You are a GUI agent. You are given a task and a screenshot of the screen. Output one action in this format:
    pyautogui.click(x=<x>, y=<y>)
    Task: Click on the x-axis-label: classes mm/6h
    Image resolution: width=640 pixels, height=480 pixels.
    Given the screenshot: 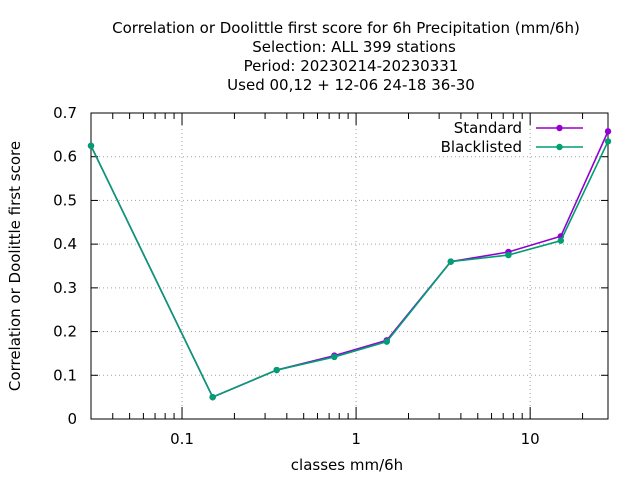 What is the action you would take?
    pyautogui.click(x=347, y=465)
    